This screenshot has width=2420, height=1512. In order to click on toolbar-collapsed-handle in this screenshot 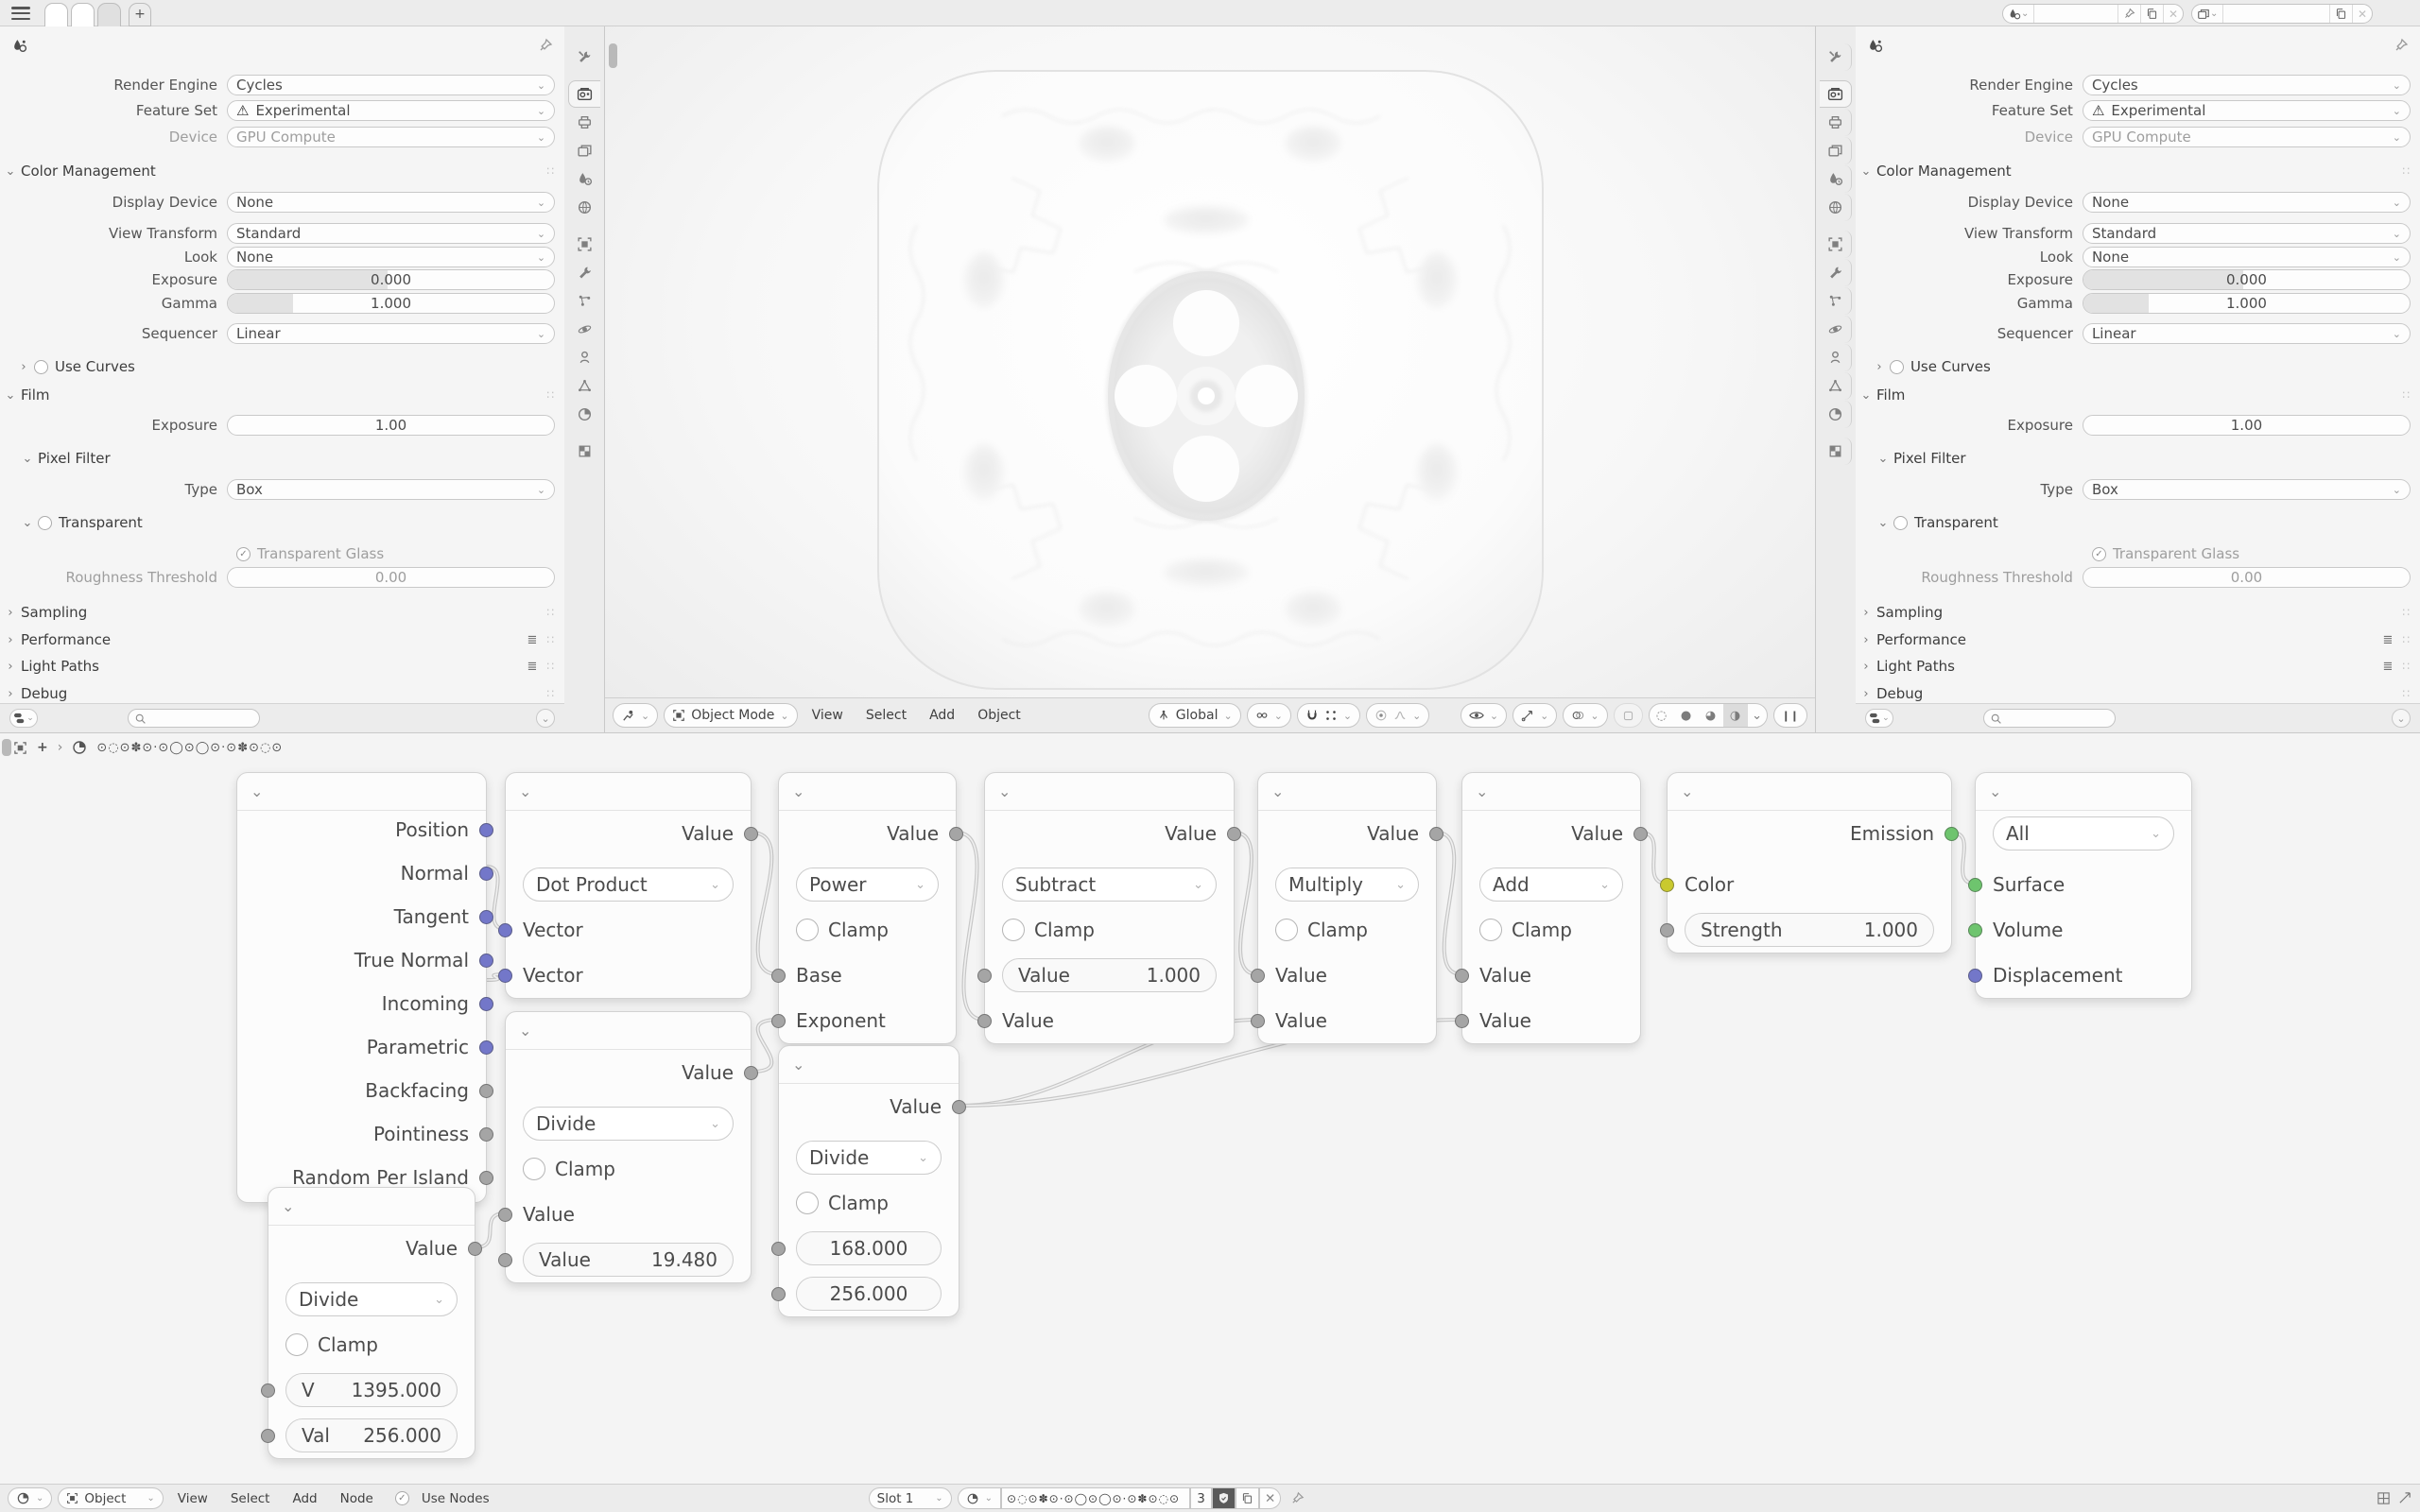, I will do `click(613, 55)`.